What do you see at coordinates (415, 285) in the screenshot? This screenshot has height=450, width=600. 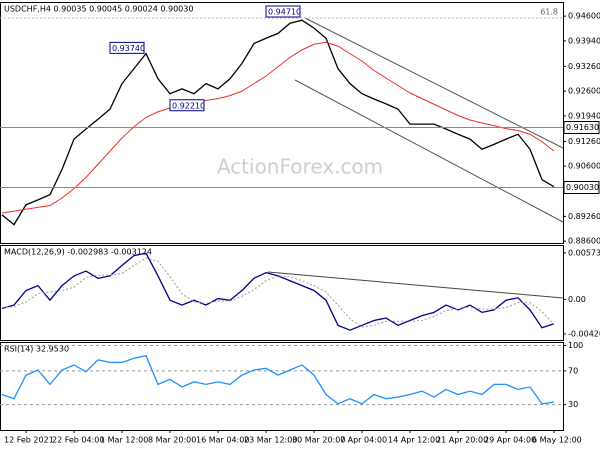 I see `macd-trendline` at bounding box center [415, 285].